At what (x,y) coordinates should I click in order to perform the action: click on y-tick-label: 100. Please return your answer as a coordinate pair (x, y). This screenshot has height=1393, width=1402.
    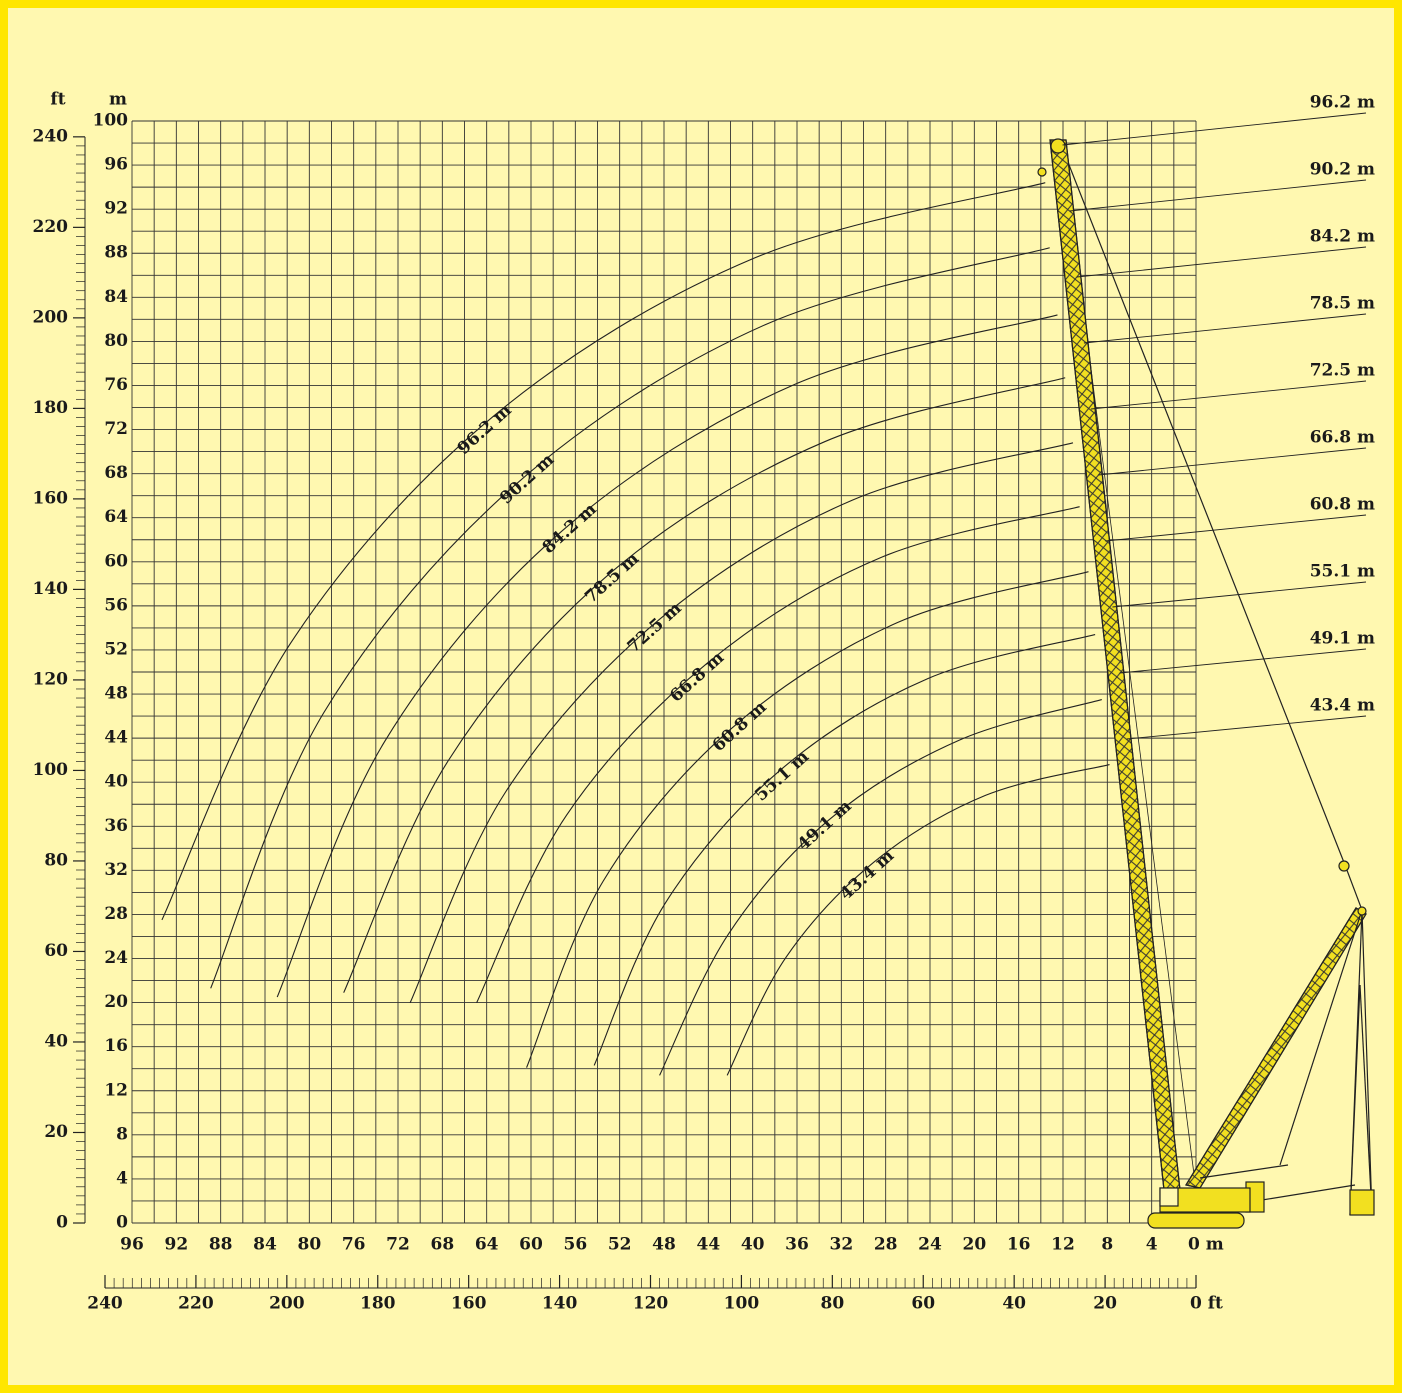
    Looking at the image, I should click on (111, 121).